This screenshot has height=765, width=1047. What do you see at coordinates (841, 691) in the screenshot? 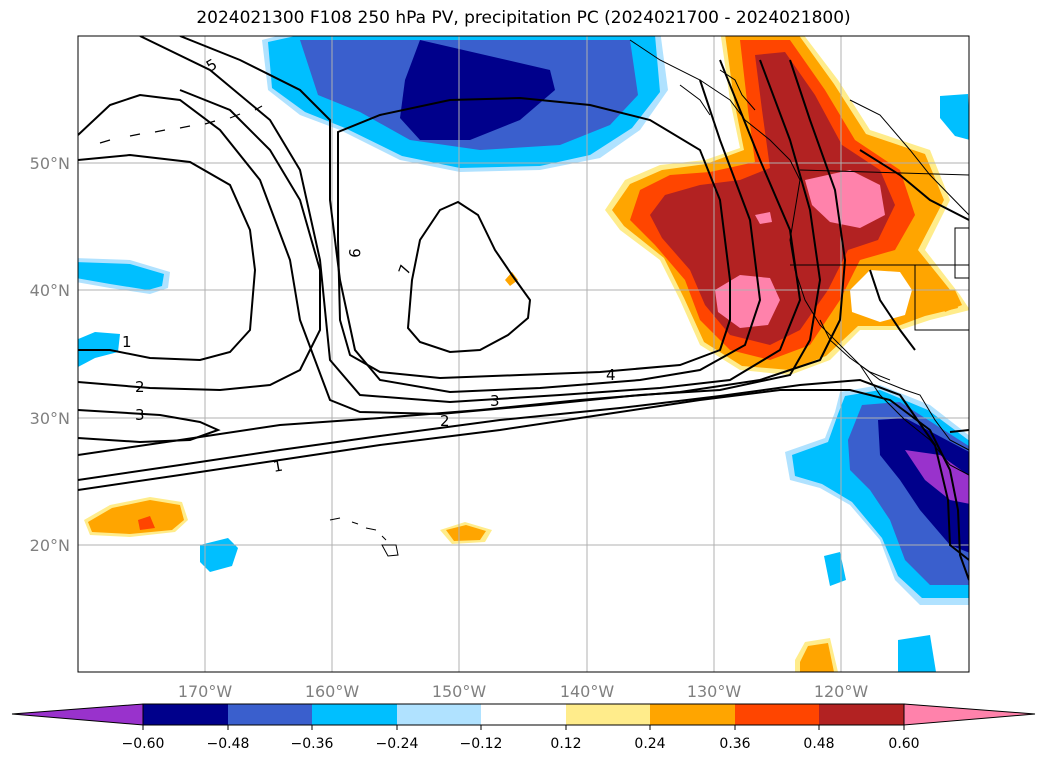
I see `lon-label-120w: 120°W` at bounding box center [841, 691].